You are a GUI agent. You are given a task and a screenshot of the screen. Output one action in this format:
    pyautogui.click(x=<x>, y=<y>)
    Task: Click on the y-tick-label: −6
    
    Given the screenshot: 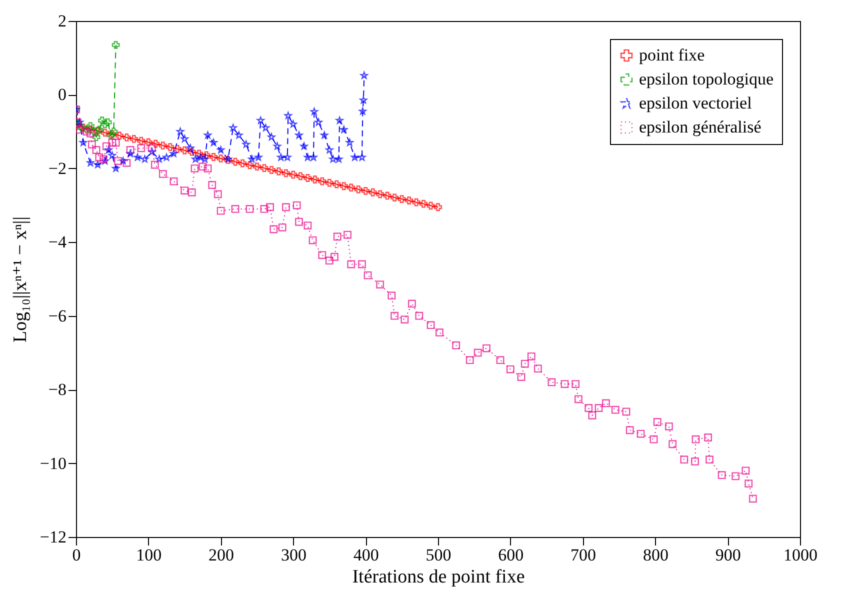 What is the action you would take?
    pyautogui.click(x=57, y=316)
    